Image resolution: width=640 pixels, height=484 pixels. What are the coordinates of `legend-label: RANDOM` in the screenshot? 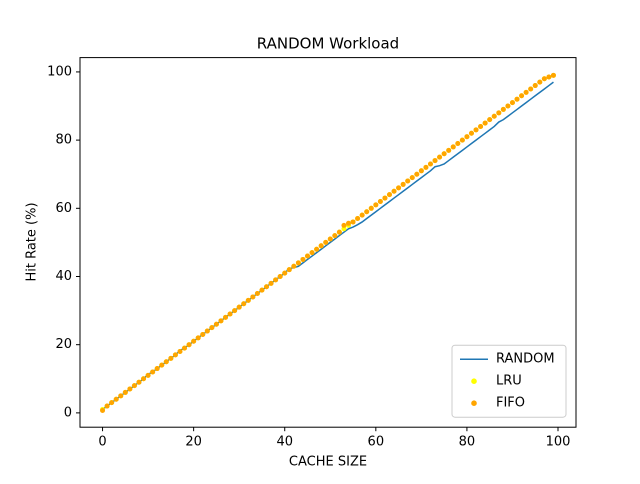 It's located at (525, 359).